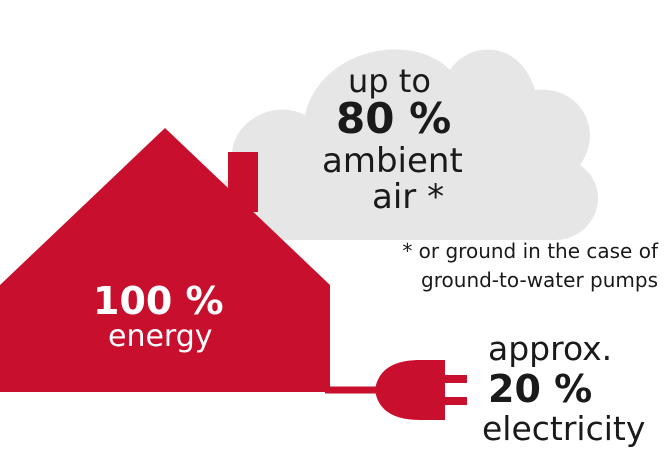 Image resolution: width=666 pixels, height=452 pixels. What do you see at coordinates (540, 389) in the screenshot?
I see `plug-percent: 20 %` at bounding box center [540, 389].